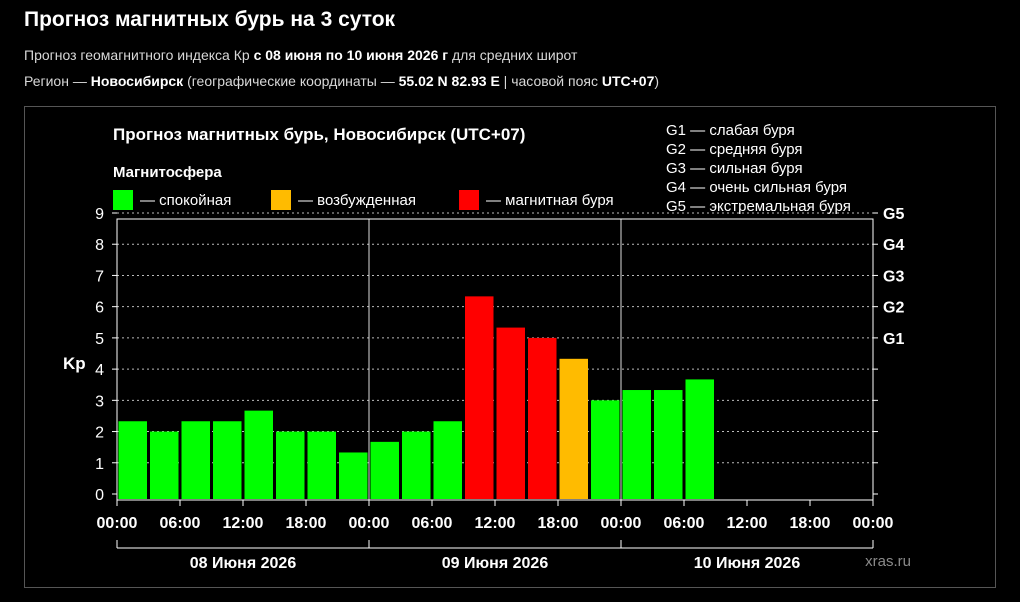 Image resolution: width=1020 pixels, height=602 pixels. Describe the element at coordinates (291, 81) in the screenshot. I see `coords-text: (географические координаты —` at that location.